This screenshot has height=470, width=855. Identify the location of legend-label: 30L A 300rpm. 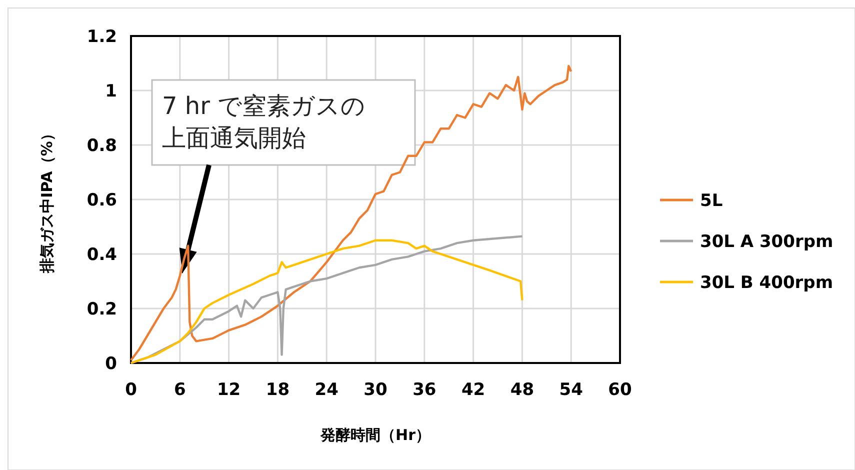
(767, 242).